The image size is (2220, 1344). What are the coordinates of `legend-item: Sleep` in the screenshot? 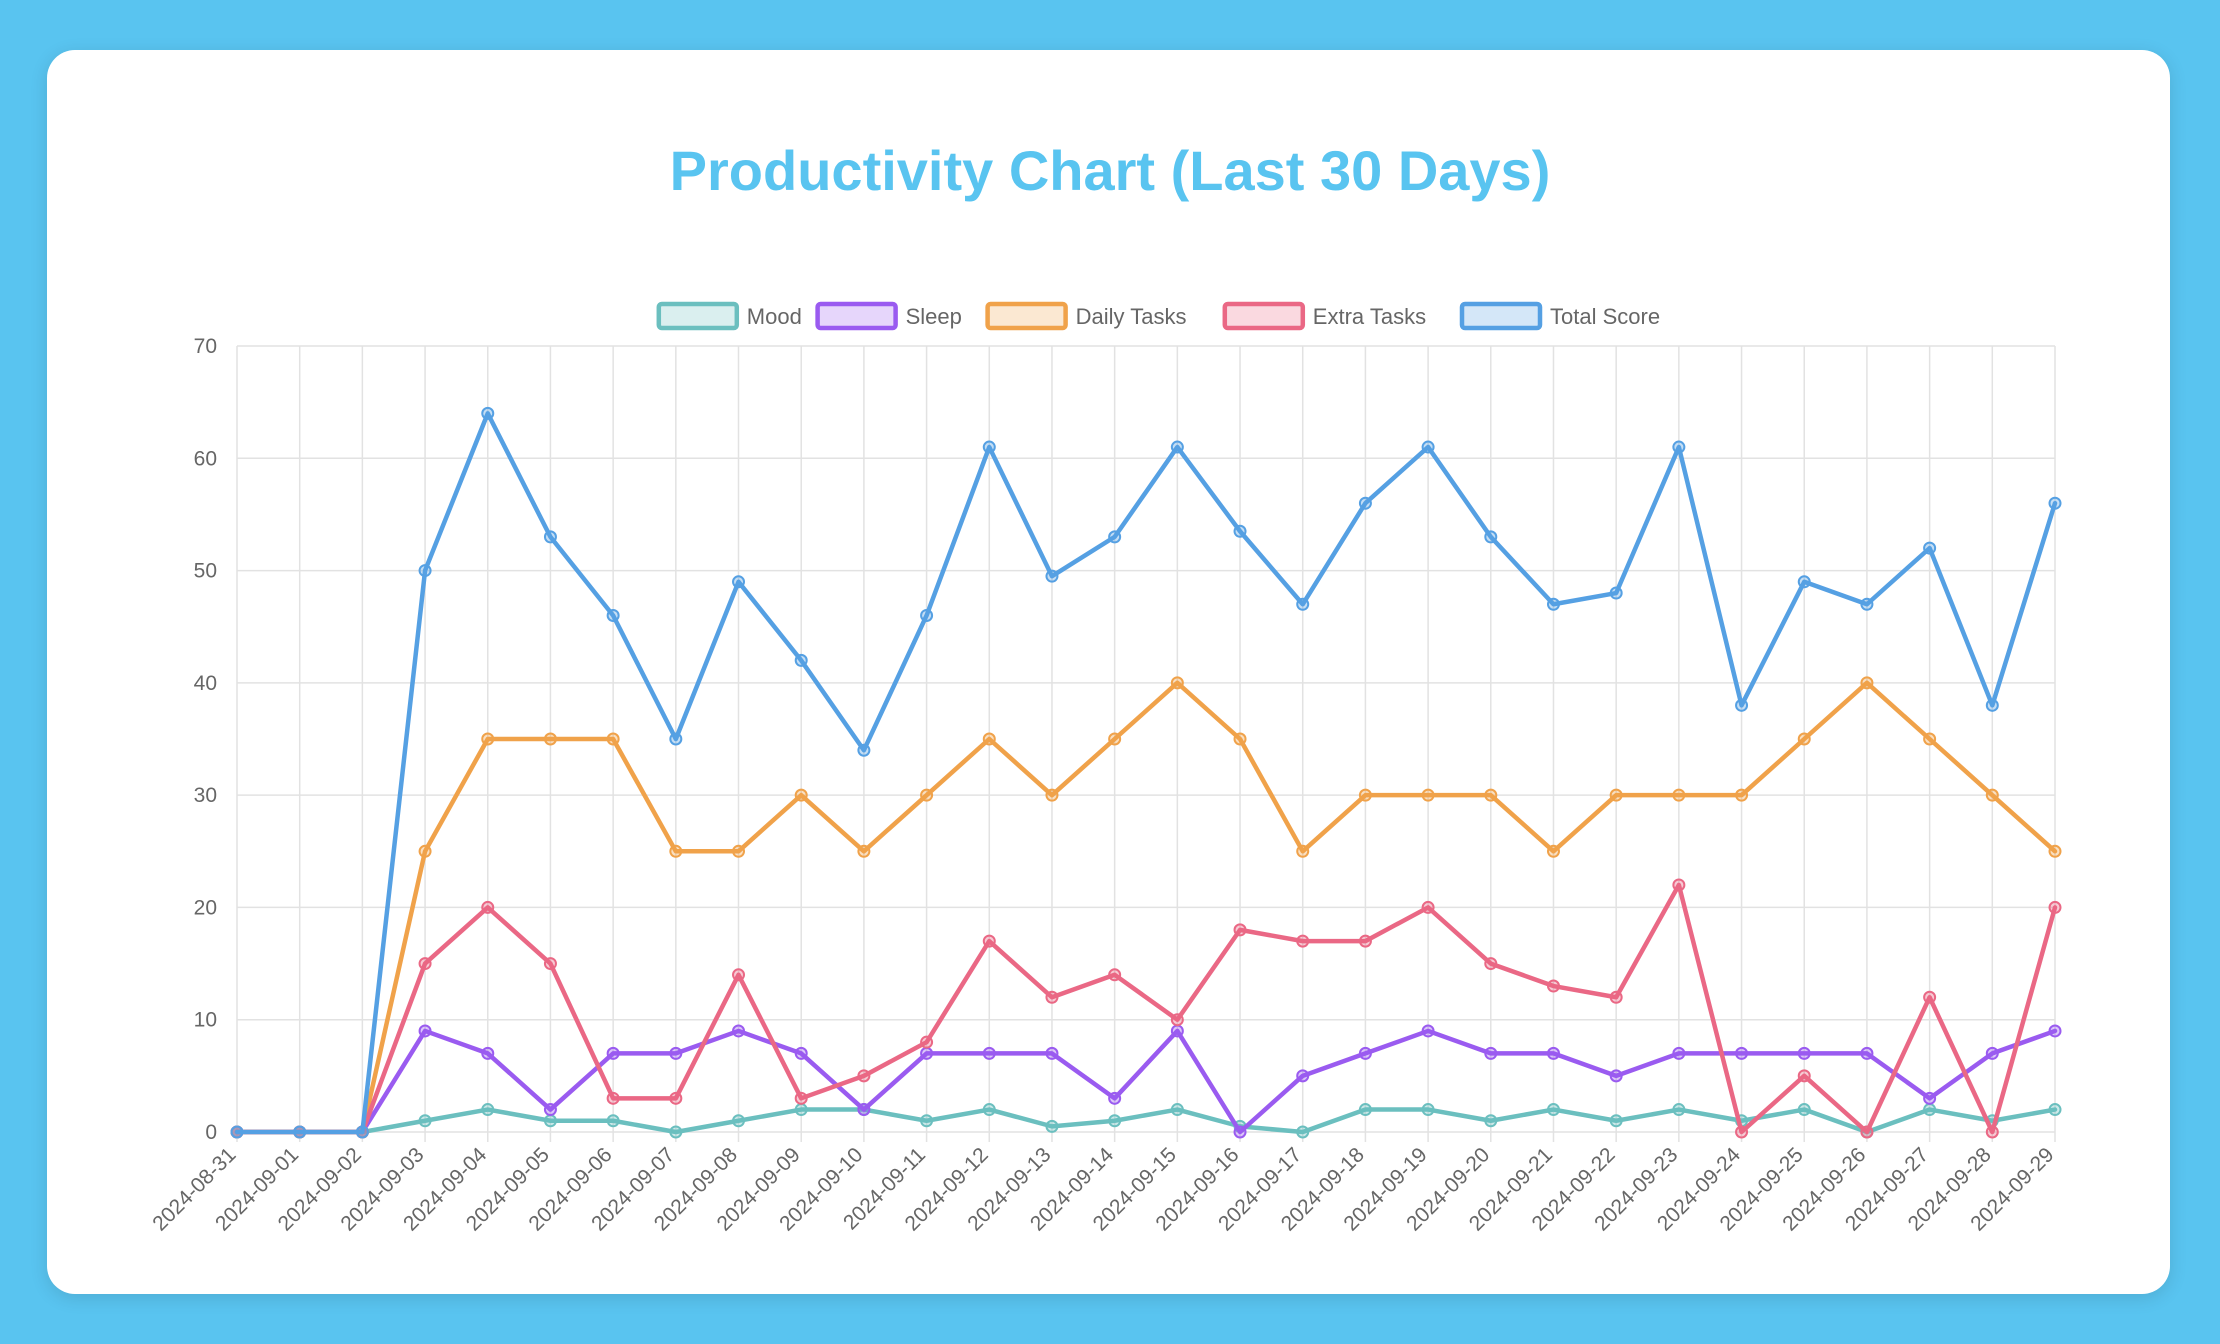 It's located at (888, 316).